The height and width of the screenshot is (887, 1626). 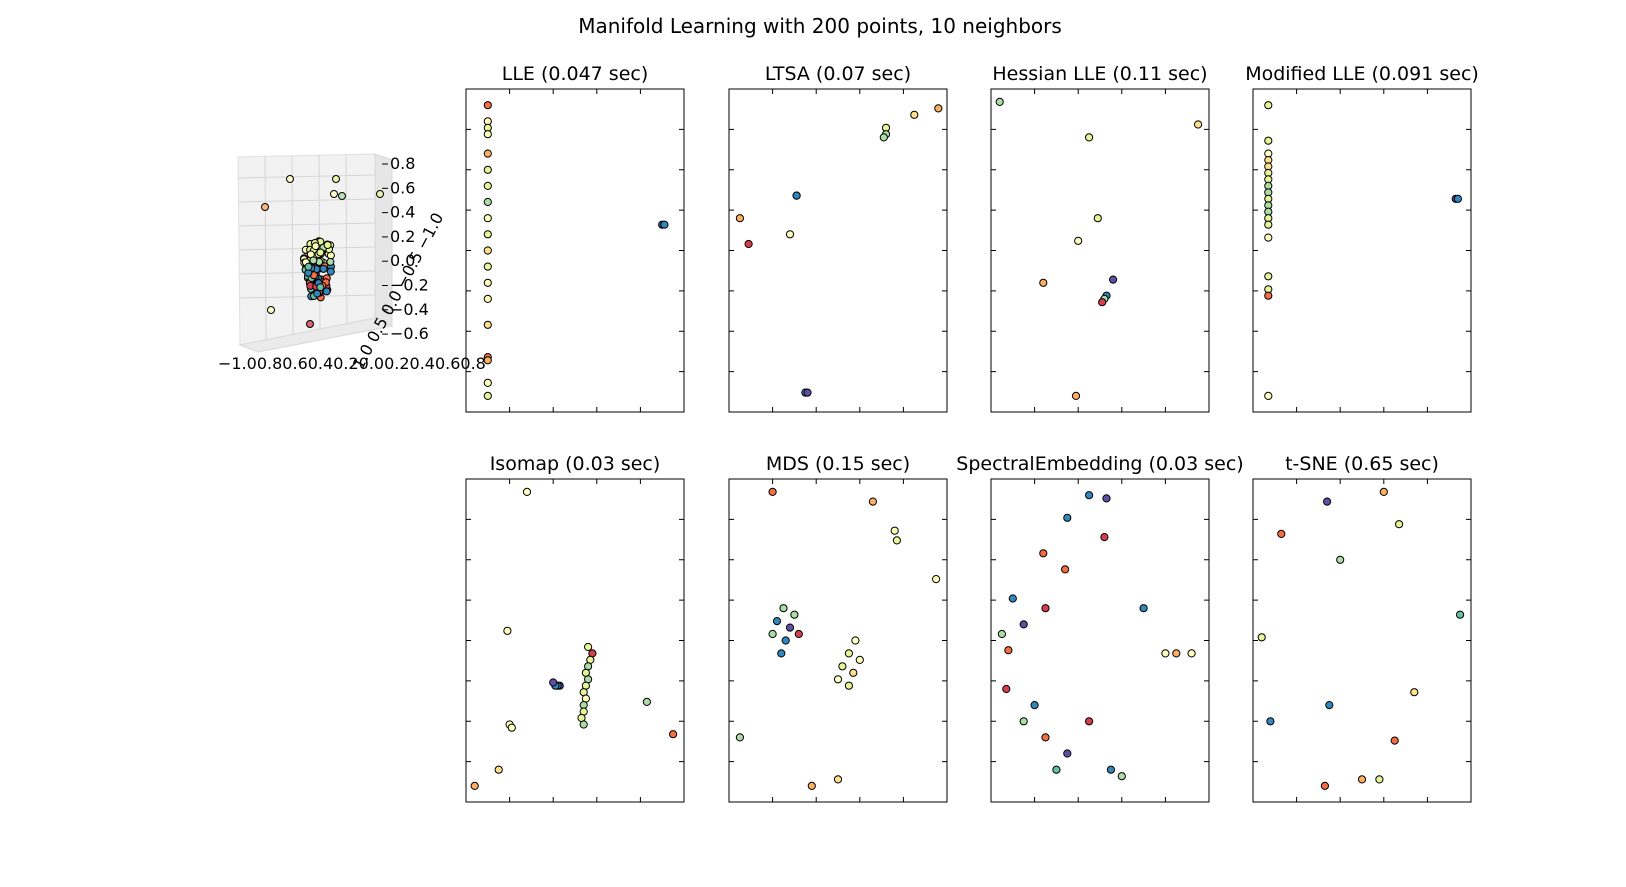 I want to click on subplot-8: t-SNE (0.65 sec), so click(x=1362, y=628).